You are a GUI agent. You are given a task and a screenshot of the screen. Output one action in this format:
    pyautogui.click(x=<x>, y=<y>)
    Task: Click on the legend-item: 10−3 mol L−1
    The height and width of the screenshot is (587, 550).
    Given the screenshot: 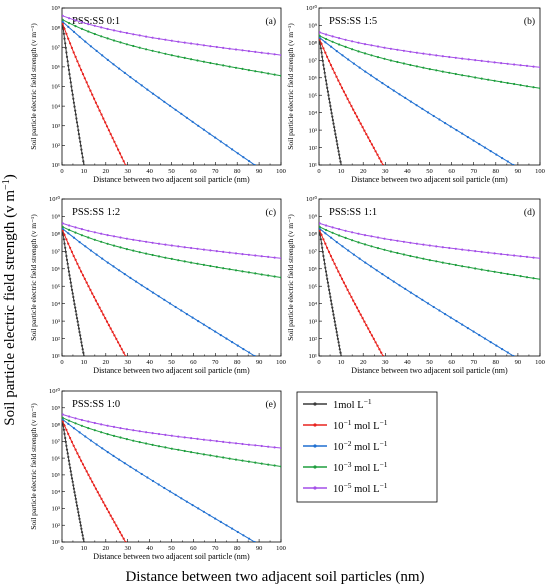 What is the action you would take?
    pyautogui.click(x=345, y=467)
    